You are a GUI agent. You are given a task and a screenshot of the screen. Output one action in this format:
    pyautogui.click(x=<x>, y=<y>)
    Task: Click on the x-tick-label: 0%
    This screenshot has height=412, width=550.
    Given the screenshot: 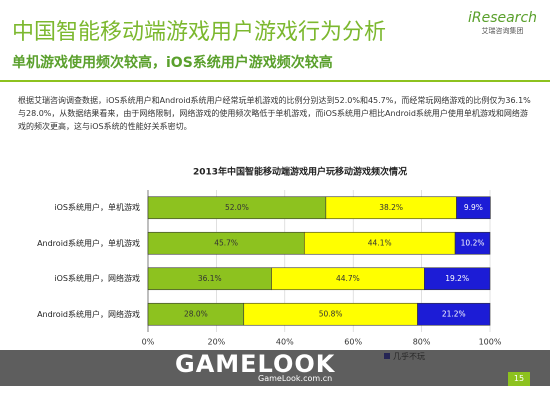 What is the action you would take?
    pyautogui.click(x=148, y=342)
    